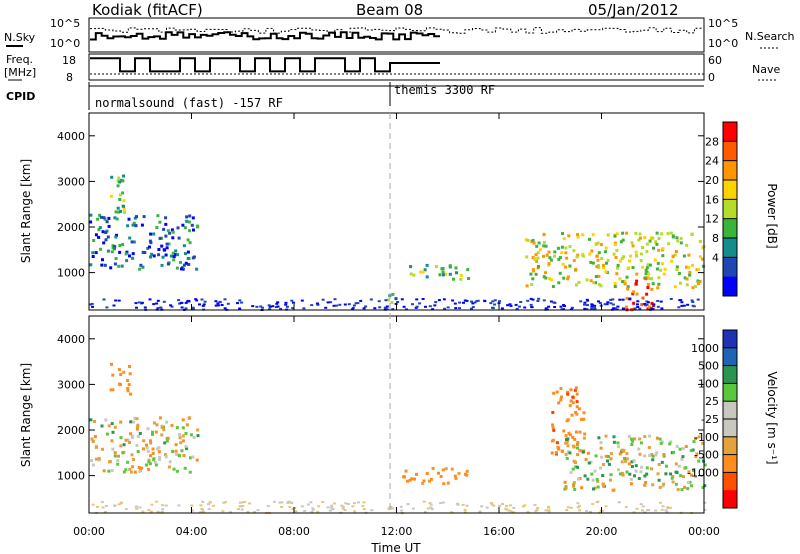 The width and height of the screenshot is (800, 554). Describe the element at coordinates (71, 430) in the screenshot. I see `y-tick-label: 2000` at that location.